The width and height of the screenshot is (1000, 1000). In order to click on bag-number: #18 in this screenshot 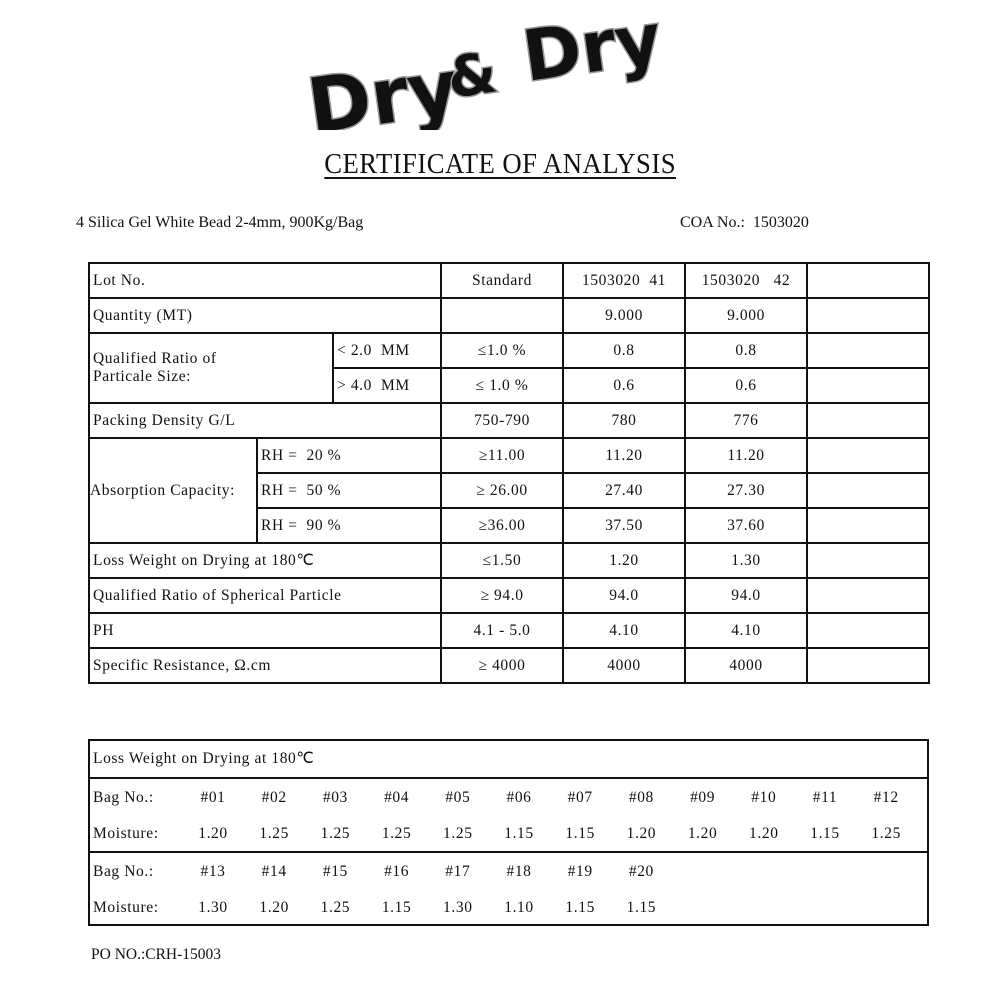, I will do `click(519, 871)`.